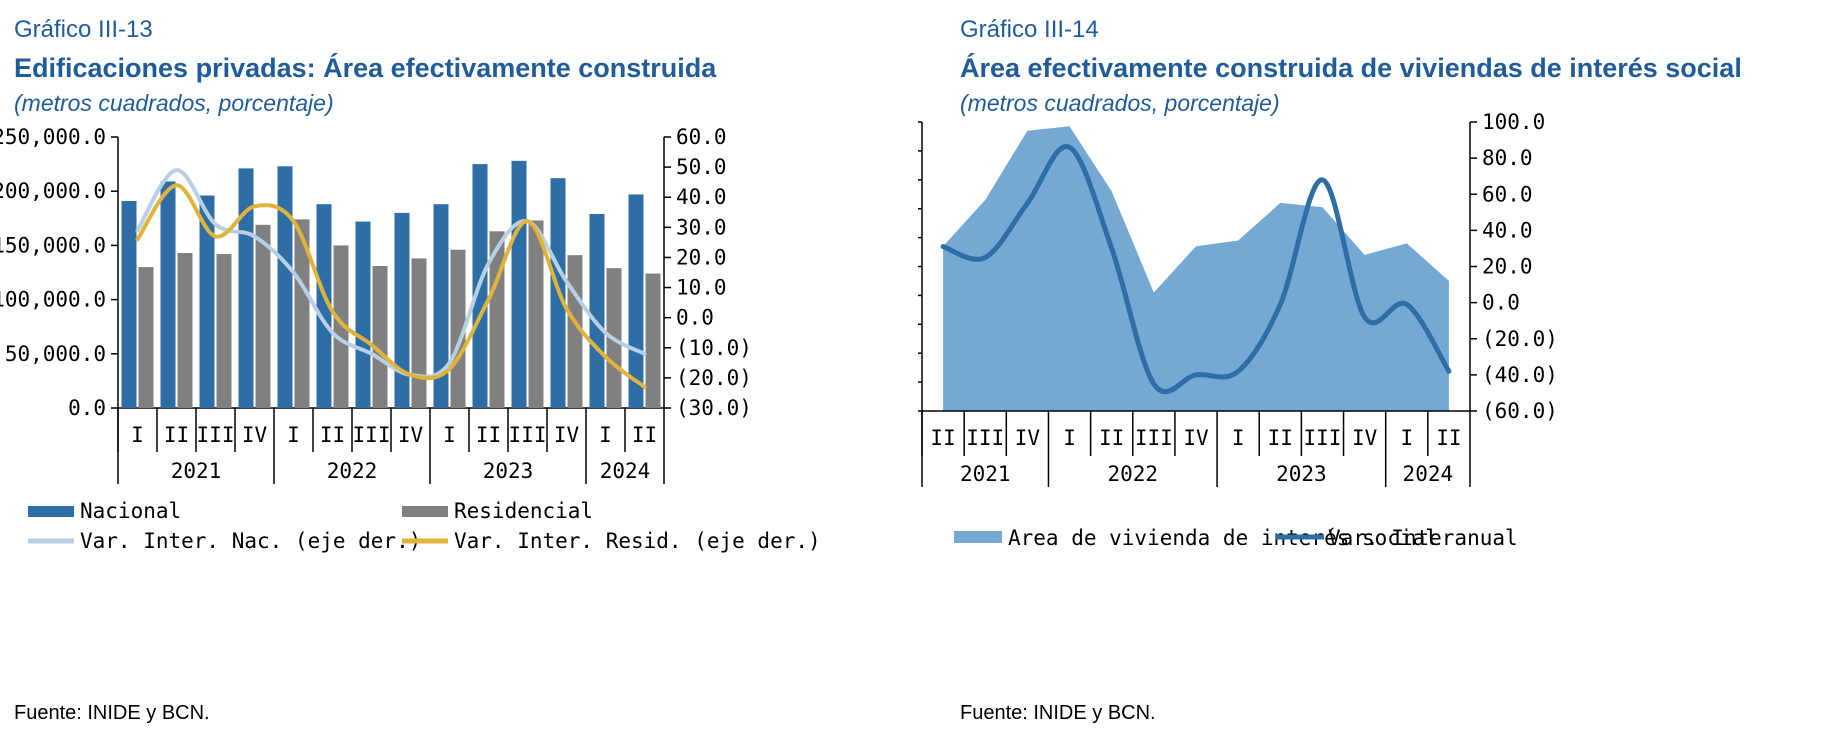 This screenshot has width=1836, height=745. I want to click on line-var-interanual, so click(1196, 269).